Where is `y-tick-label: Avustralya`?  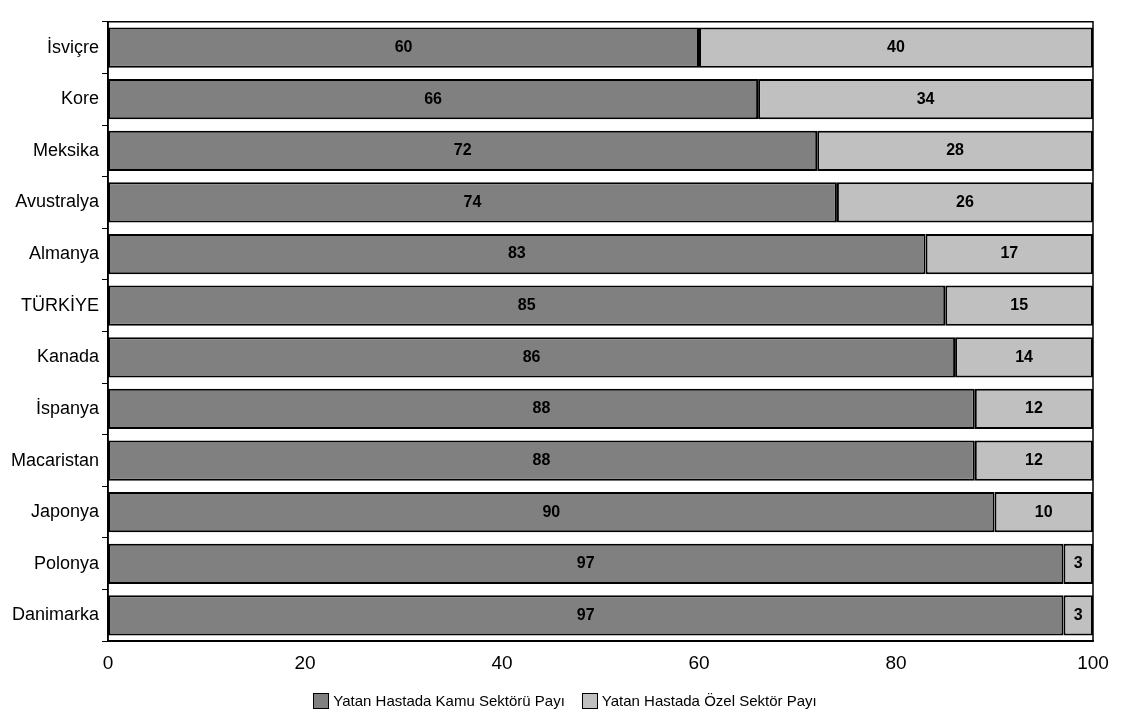 y-tick-label: Avustralya is located at coordinates (58, 201).